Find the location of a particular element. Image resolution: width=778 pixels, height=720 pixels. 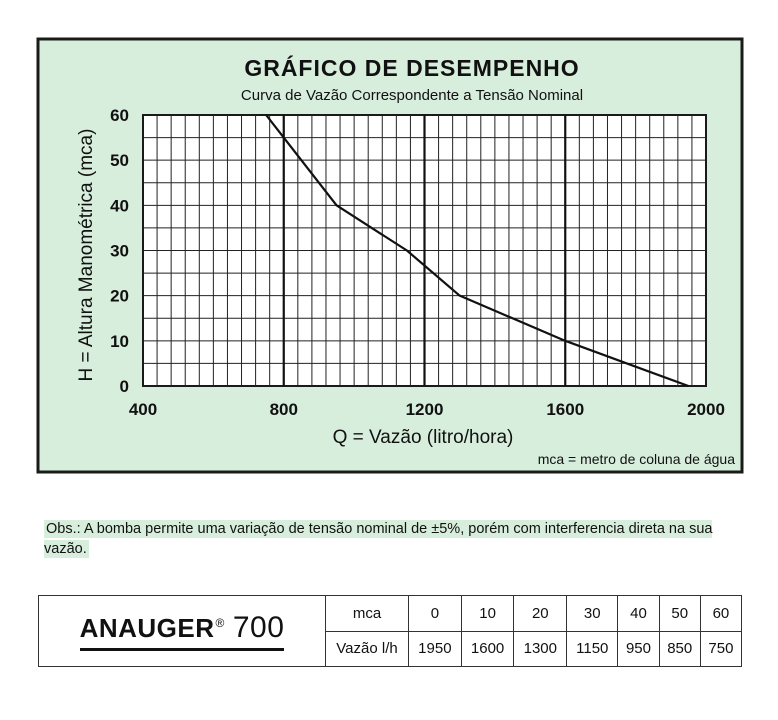

table-row-mca: mca 0 10 20 30 40 50 60 is located at coordinates (533, 614).